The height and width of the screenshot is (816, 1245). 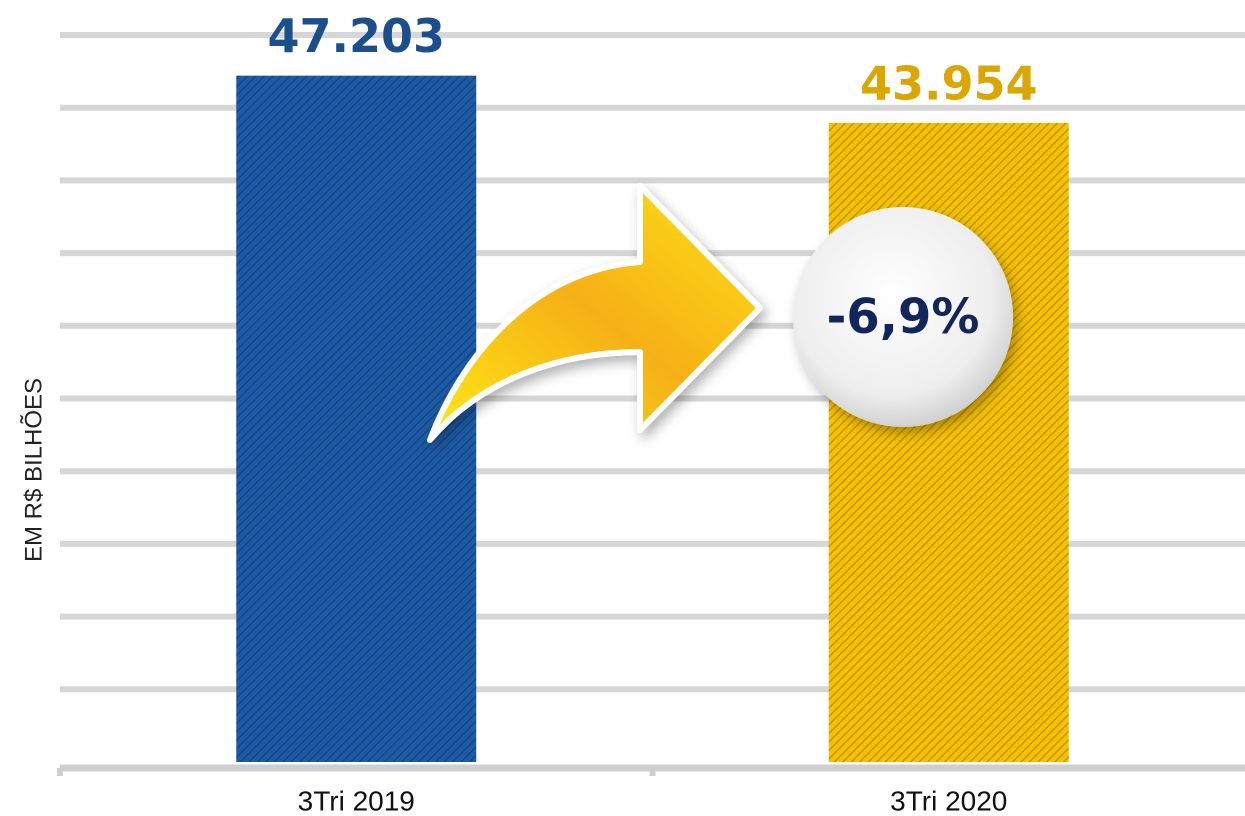 What do you see at coordinates (595, 313) in the screenshot?
I see `arrow` at bounding box center [595, 313].